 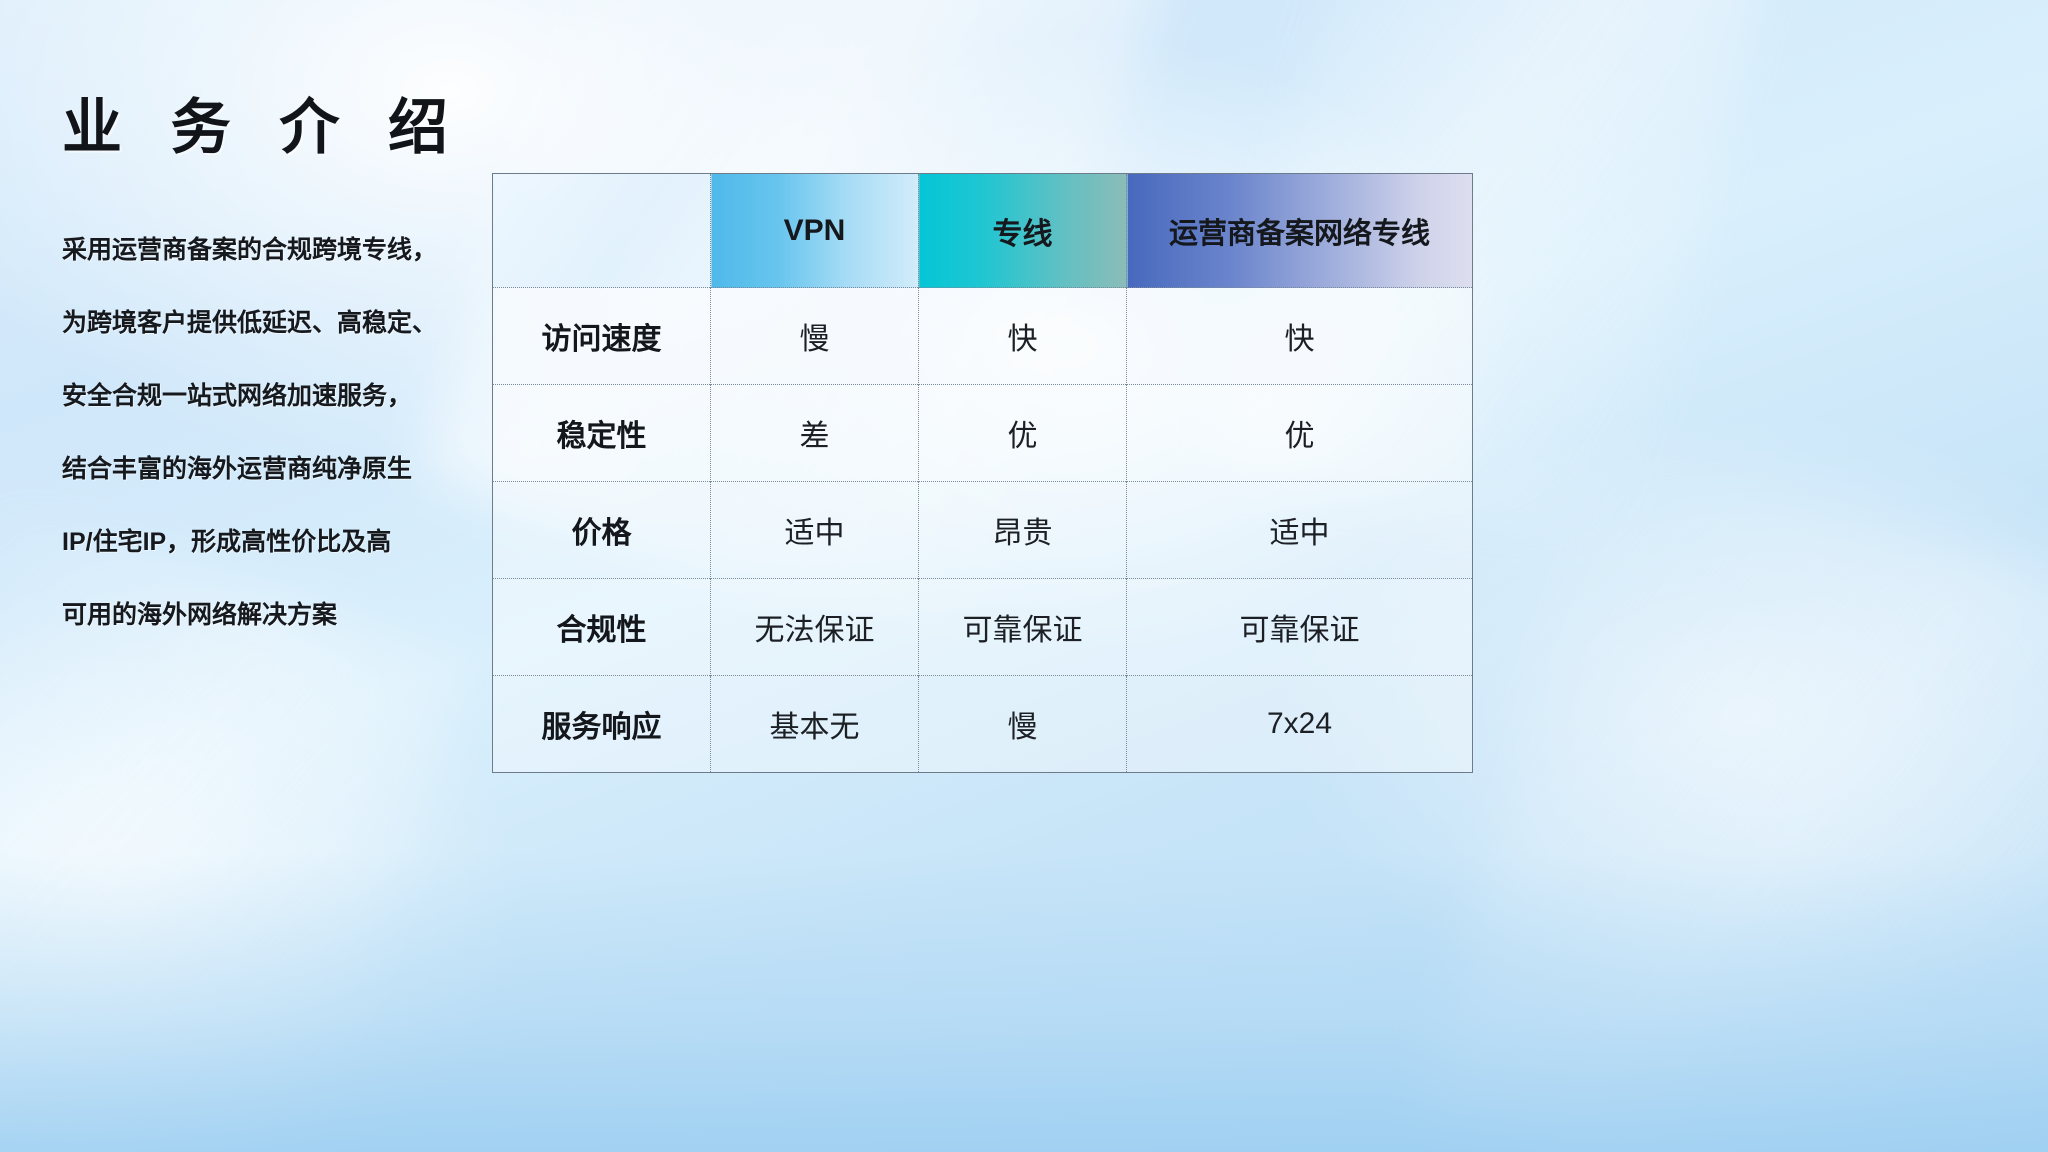 I want to click on cell-vpn-stability: 差, so click(x=814, y=433).